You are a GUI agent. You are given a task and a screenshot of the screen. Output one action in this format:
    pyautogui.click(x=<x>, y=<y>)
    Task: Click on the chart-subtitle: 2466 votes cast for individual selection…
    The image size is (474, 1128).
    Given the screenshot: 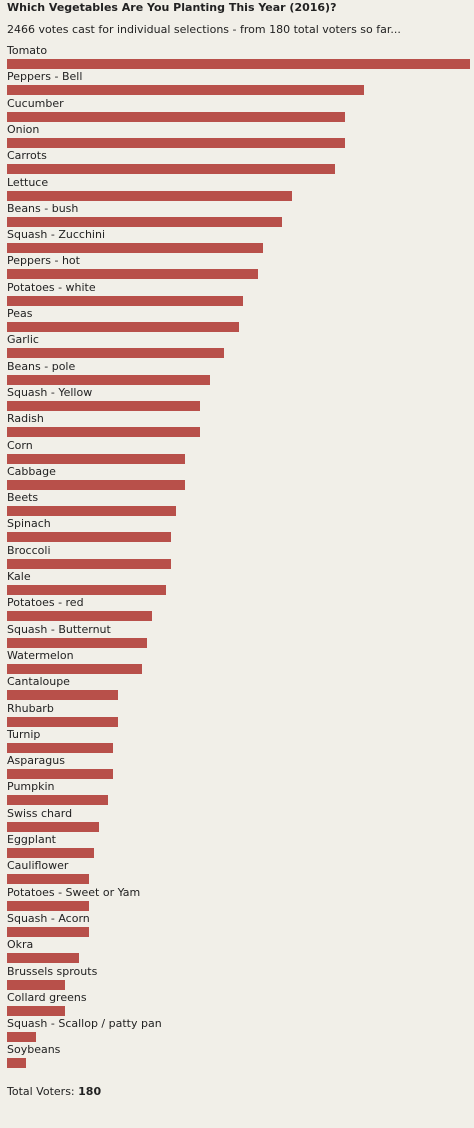 What is the action you would take?
    pyautogui.click(x=204, y=29)
    